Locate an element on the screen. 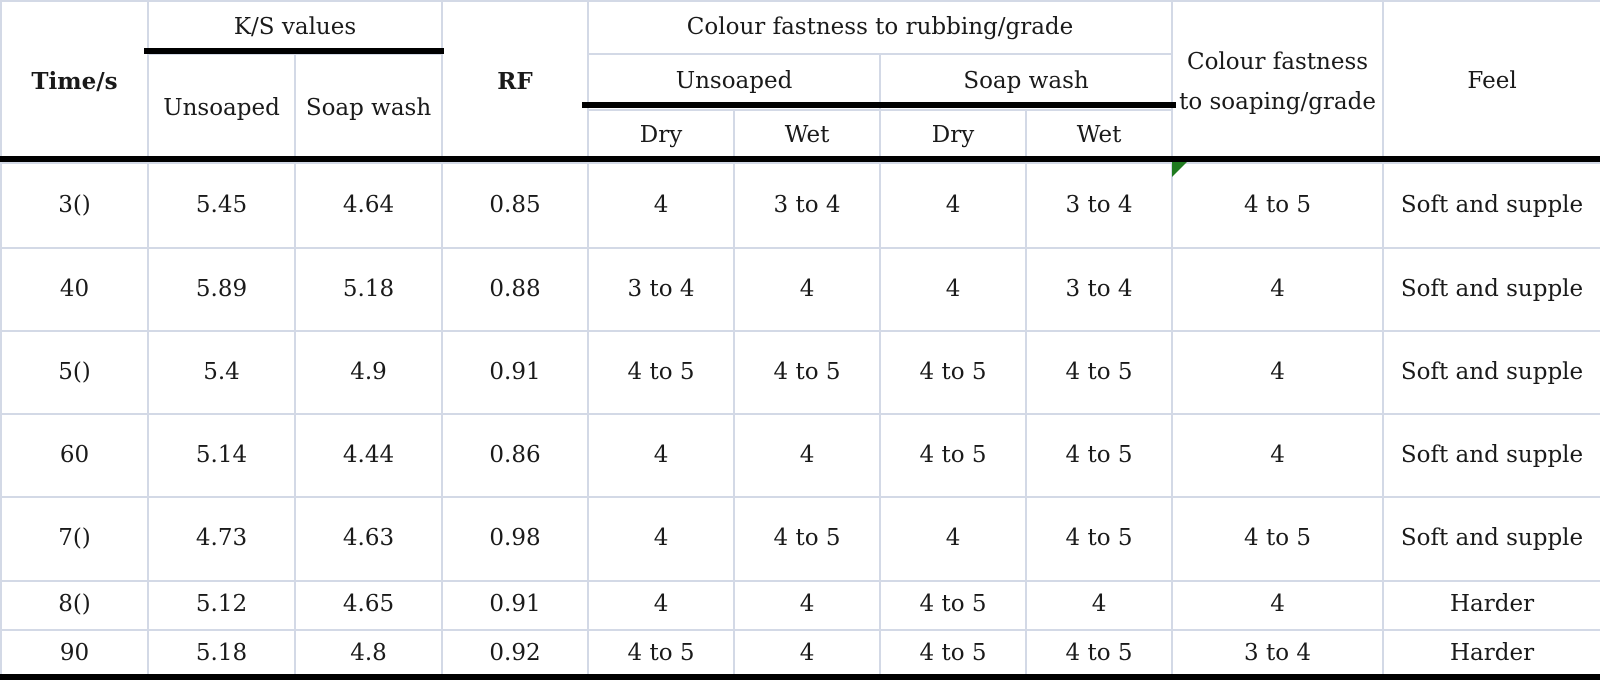 The image size is (1600, 680). feel-header: Feel is located at coordinates (1491, 82).